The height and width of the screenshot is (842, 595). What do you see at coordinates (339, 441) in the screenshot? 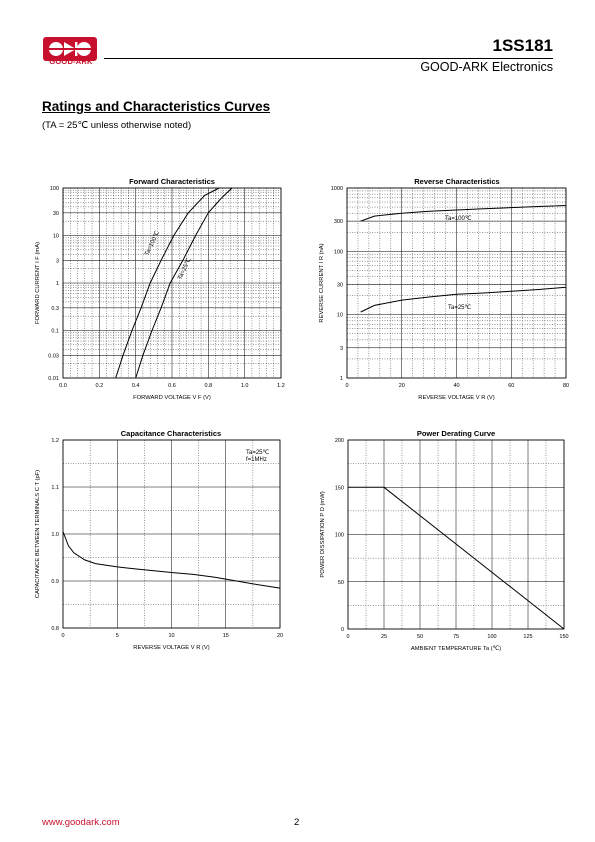
I see `y-tick-label: 200` at bounding box center [339, 441].